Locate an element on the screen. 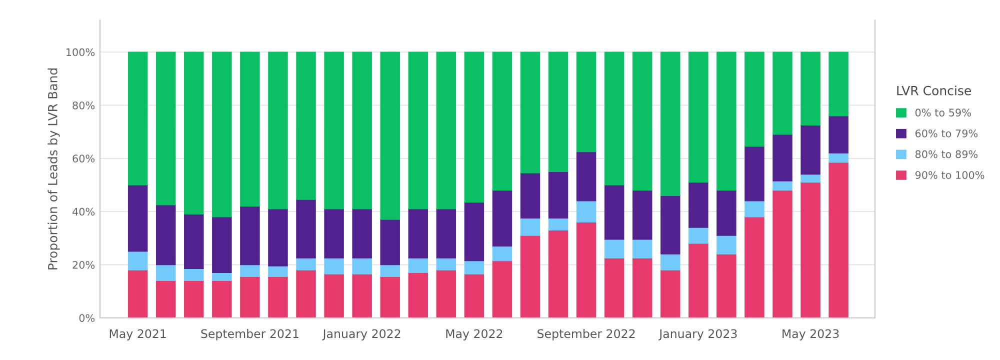 The height and width of the screenshot is (360, 1000). x-tick-label: May 2023 is located at coordinates (810, 334).